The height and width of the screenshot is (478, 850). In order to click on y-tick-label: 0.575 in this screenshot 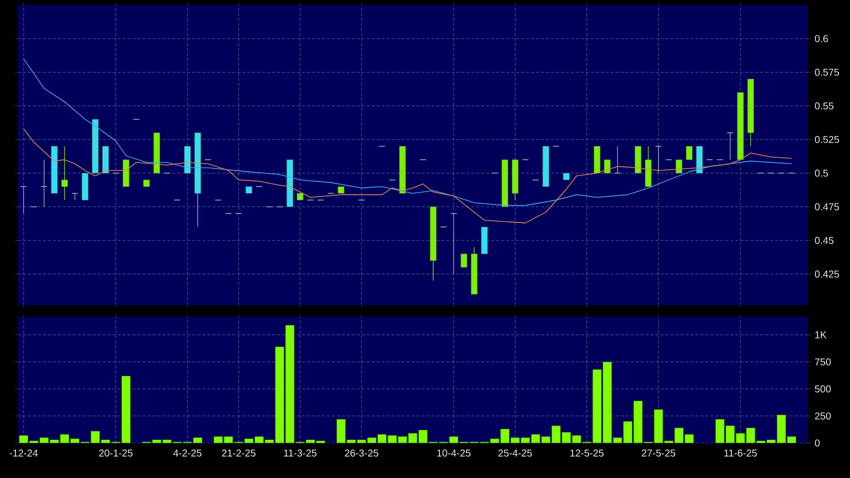, I will do `click(827, 72)`.